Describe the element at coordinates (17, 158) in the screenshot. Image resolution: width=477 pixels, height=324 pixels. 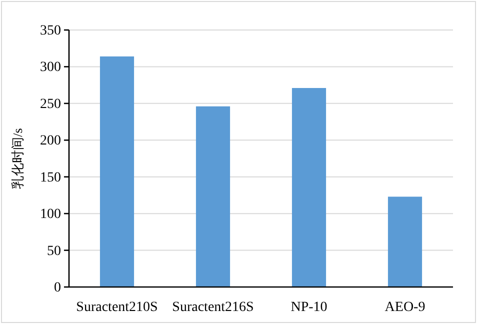
I see `y-axis-title: 乳化时间/s` at that location.